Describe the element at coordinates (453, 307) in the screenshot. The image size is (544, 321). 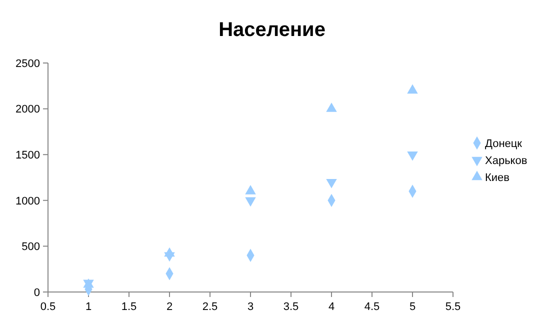
I see `x-tick-label: 5.5` at that location.